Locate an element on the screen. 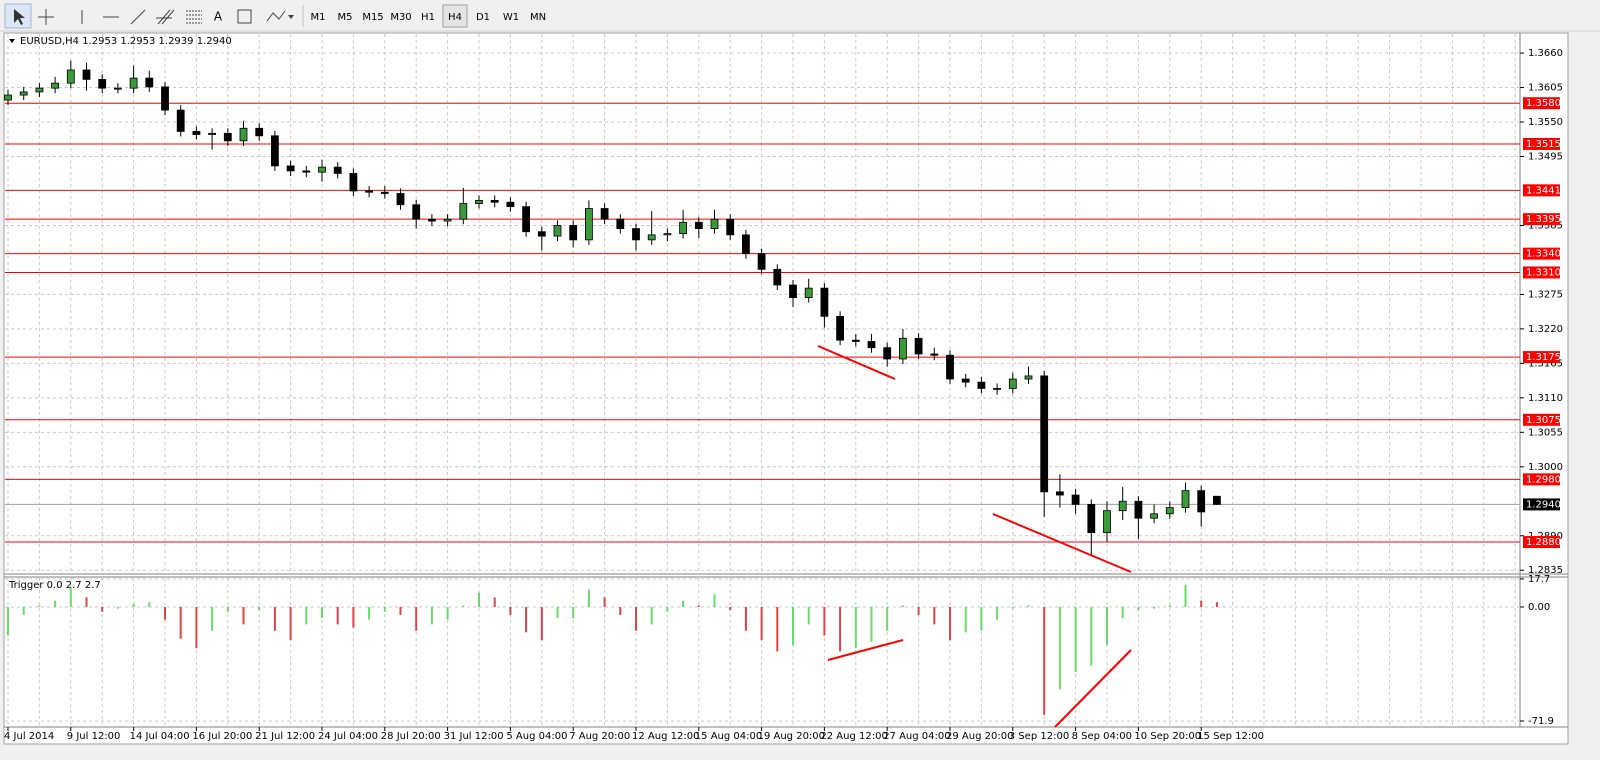 The height and width of the screenshot is (760, 1600). timeframe-button: MN is located at coordinates (538, 17).